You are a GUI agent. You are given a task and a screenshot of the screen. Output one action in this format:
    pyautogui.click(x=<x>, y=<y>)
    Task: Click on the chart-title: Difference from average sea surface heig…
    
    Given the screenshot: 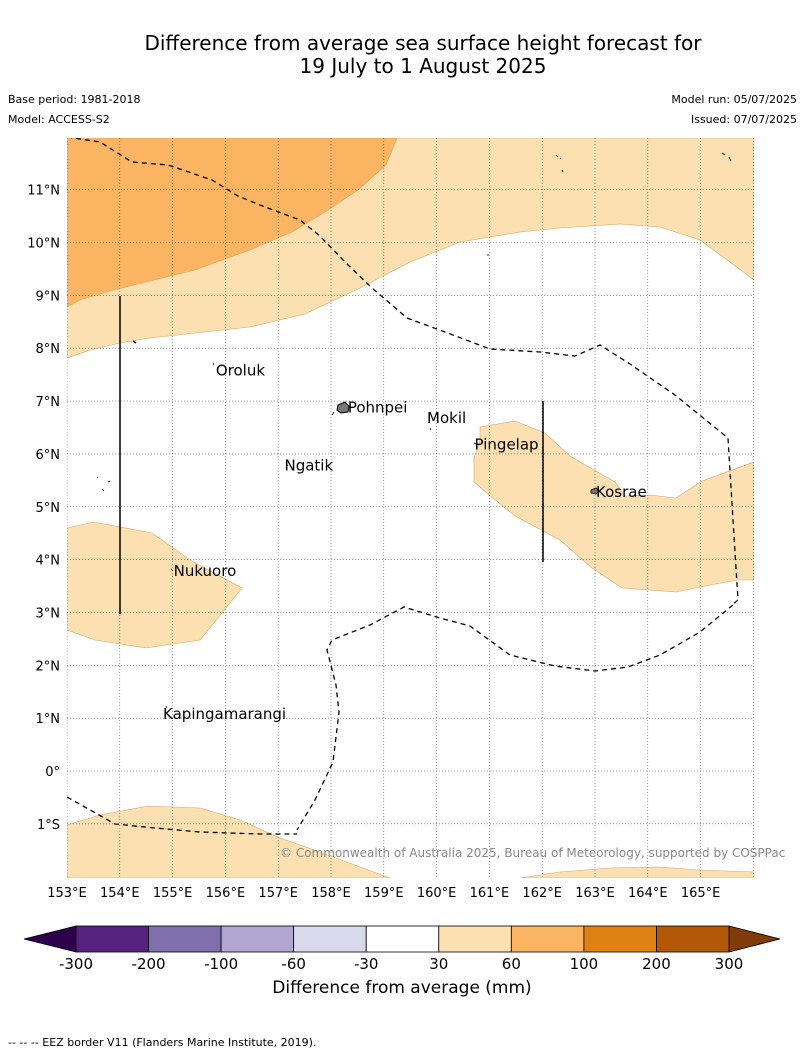 What is the action you would take?
    pyautogui.click(x=402, y=55)
    